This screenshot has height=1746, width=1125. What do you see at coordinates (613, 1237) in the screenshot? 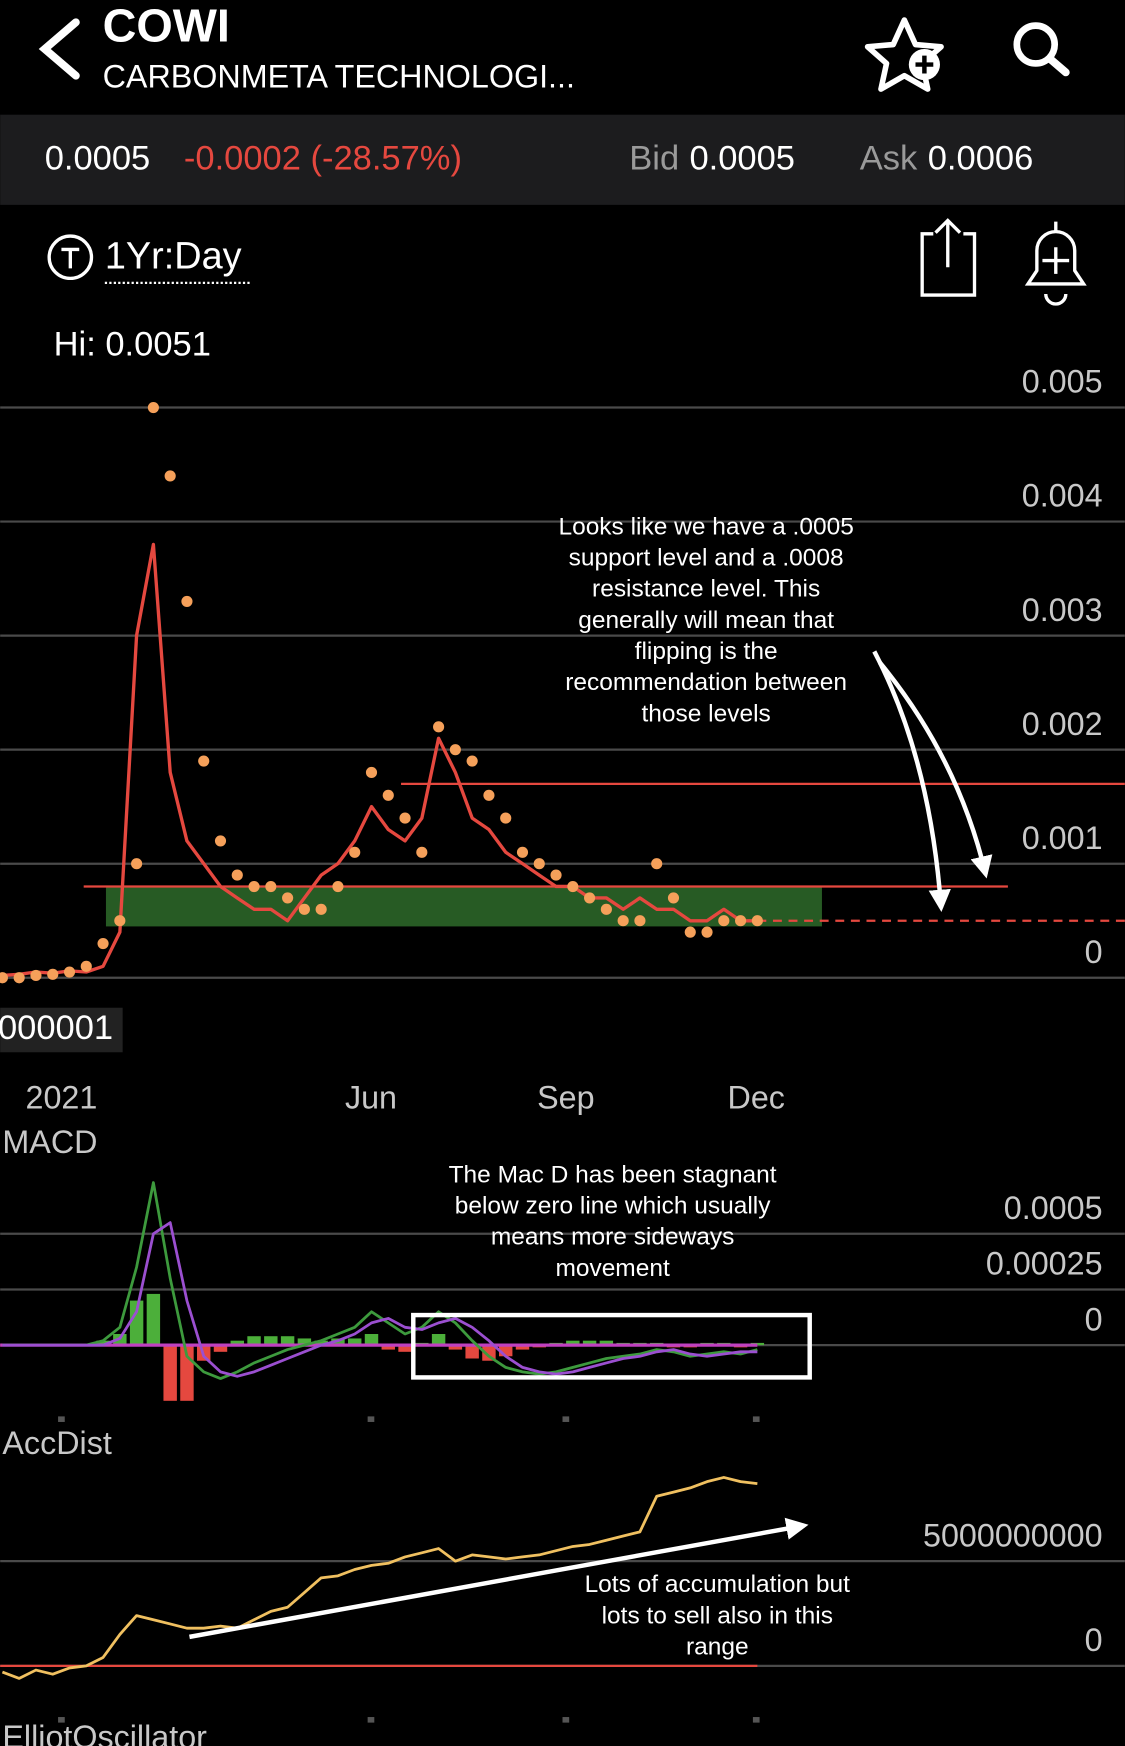
I see `annotation-text: means more sideways` at bounding box center [613, 1237].